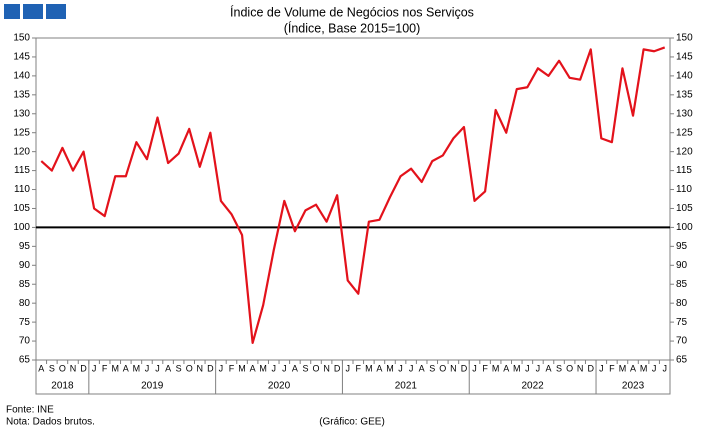 The height and width of the screenshot is (433, 709). I want to click on y2-tick-label: 150, so click(684, 38).